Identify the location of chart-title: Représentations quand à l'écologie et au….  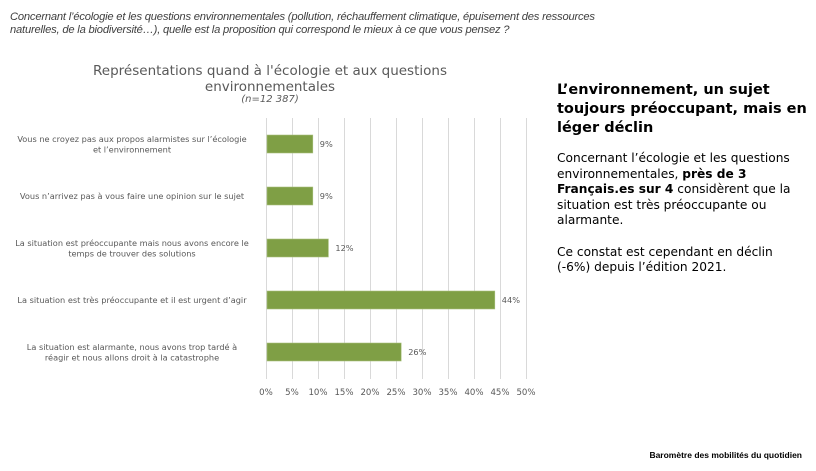
(270, 79).